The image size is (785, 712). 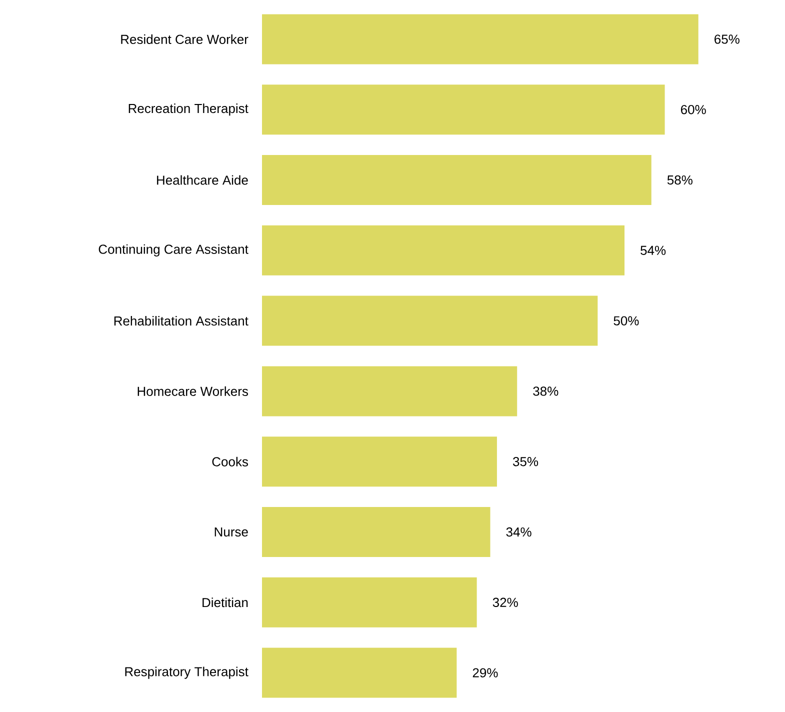 What do you see at coordinates (181, 321) in the screenshot?
I see `y-tick-label: Rehabilitation Assistant` at bounding box center [181, 321].